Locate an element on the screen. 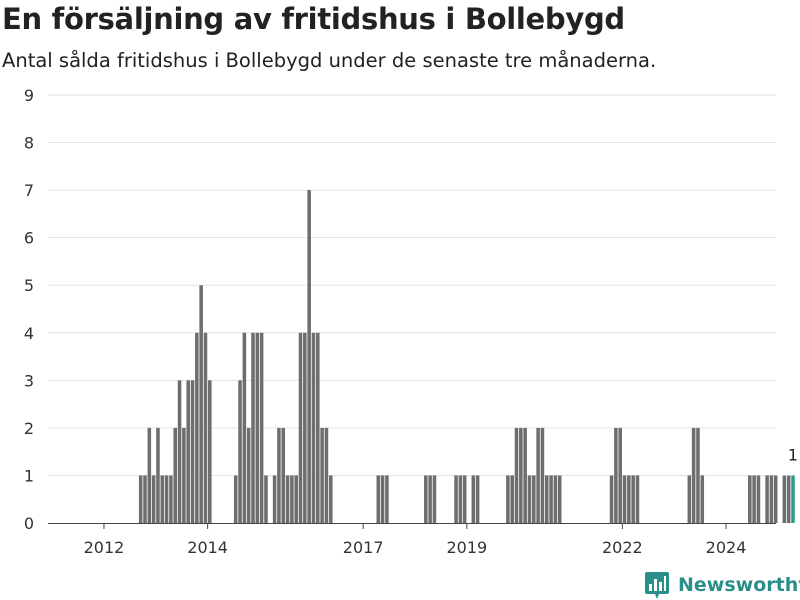 This screenshot has width=800, height=600. y-tick-label: 2 is located at coordinates (29, 428).